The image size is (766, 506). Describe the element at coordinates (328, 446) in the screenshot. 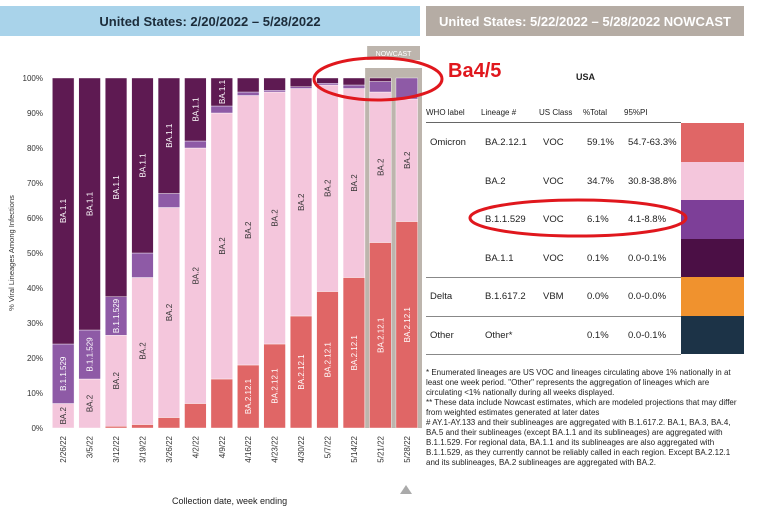

I see `x-tick-label: 5/7/22` at that location.